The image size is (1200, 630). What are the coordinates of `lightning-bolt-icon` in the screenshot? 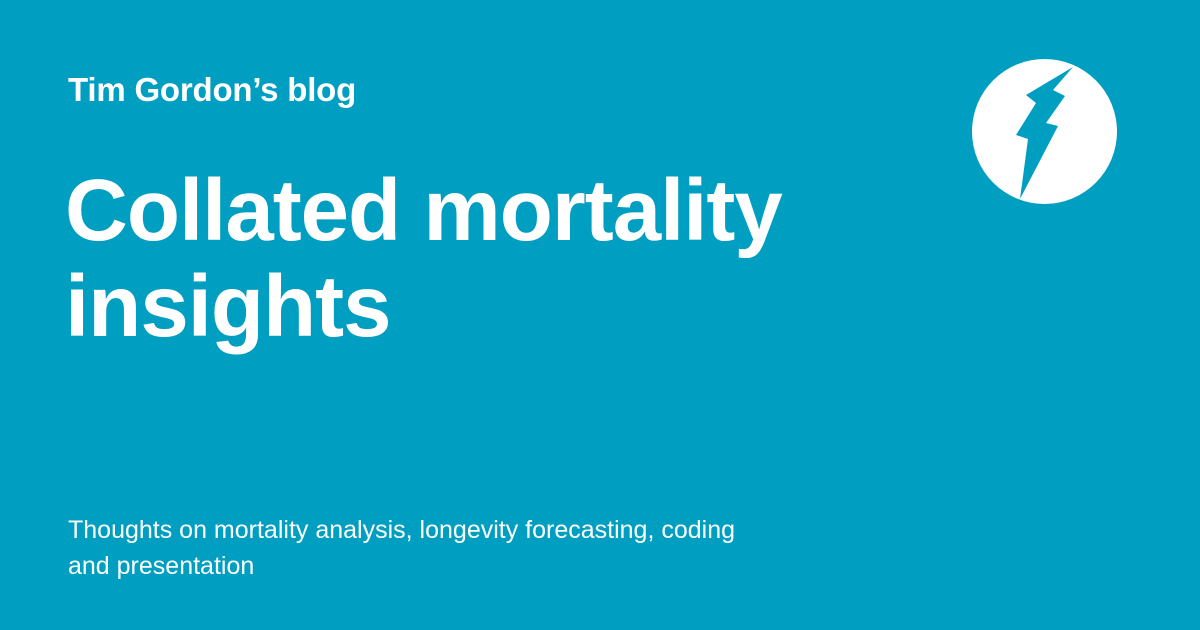 It's located at (1044, 131).